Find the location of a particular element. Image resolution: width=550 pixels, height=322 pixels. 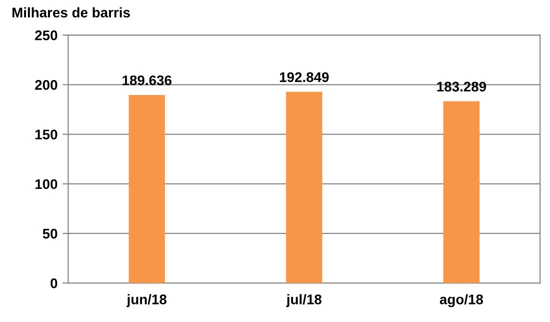

data-label: 189.636 is located at coordinates (147, 80).